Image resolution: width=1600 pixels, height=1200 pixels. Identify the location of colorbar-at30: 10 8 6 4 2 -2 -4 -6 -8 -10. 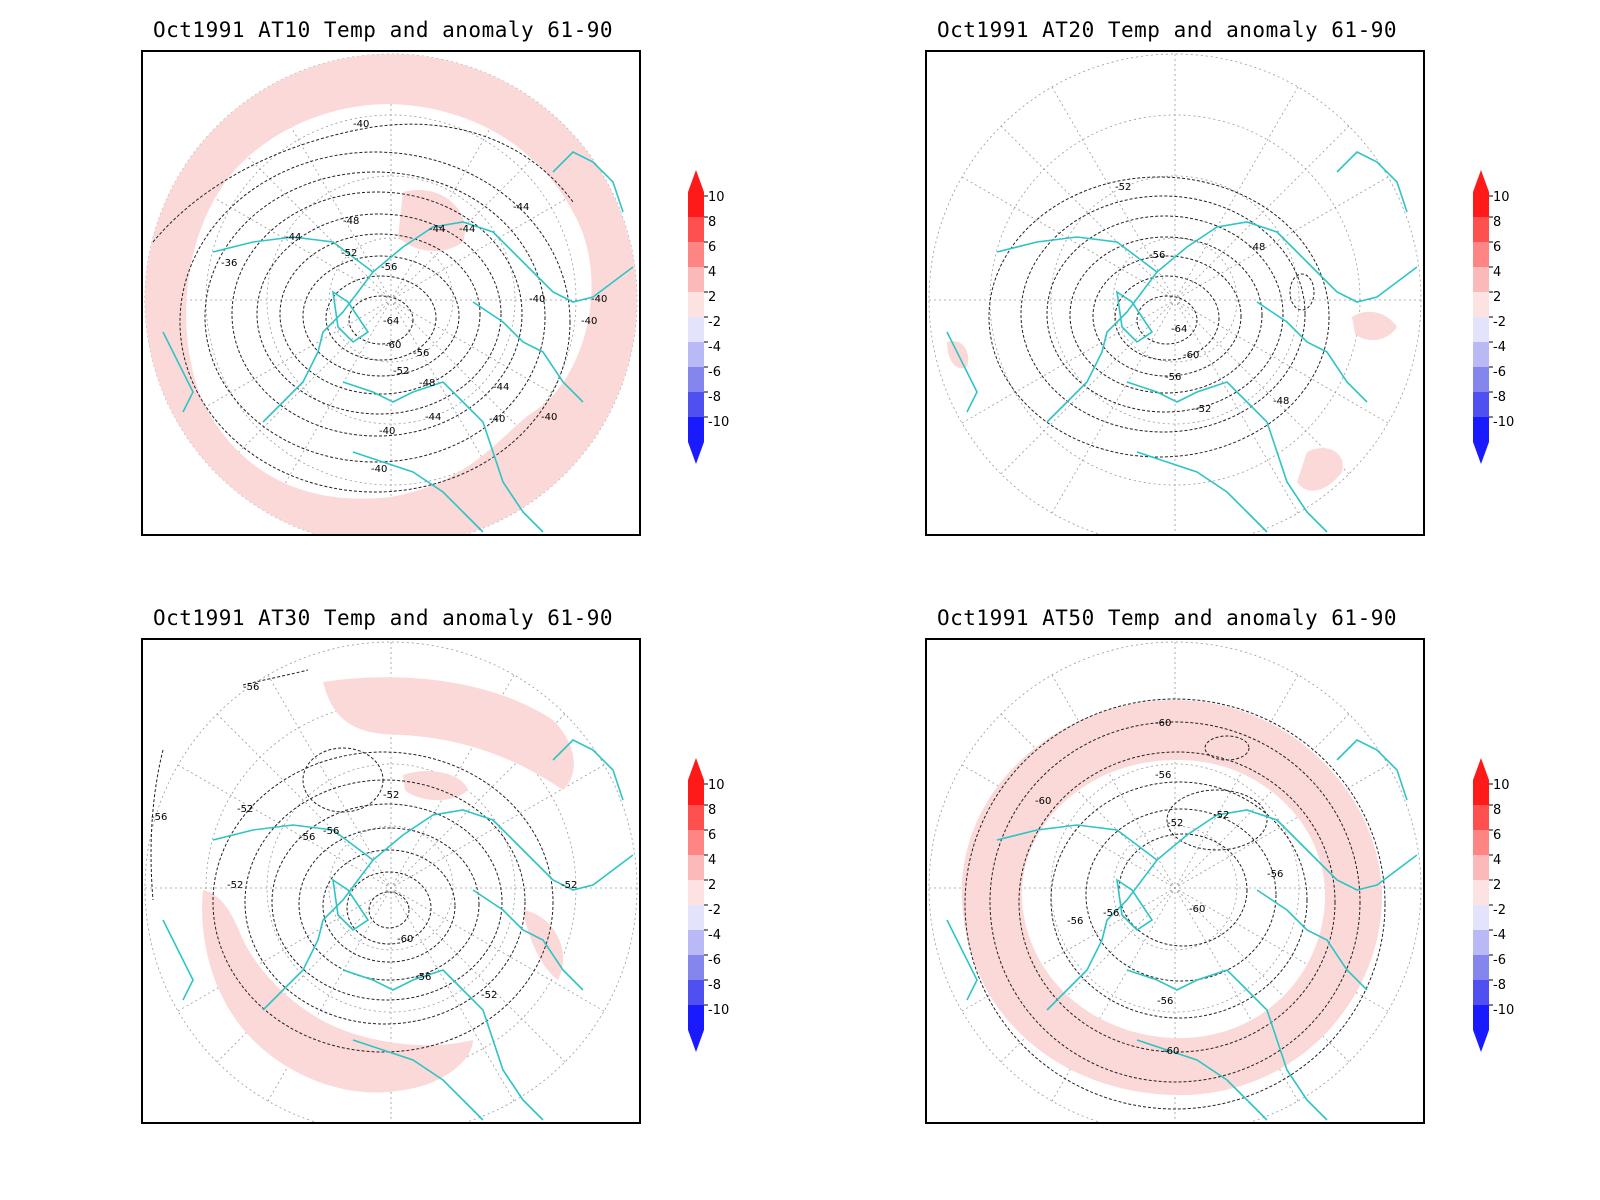
(718, 905).